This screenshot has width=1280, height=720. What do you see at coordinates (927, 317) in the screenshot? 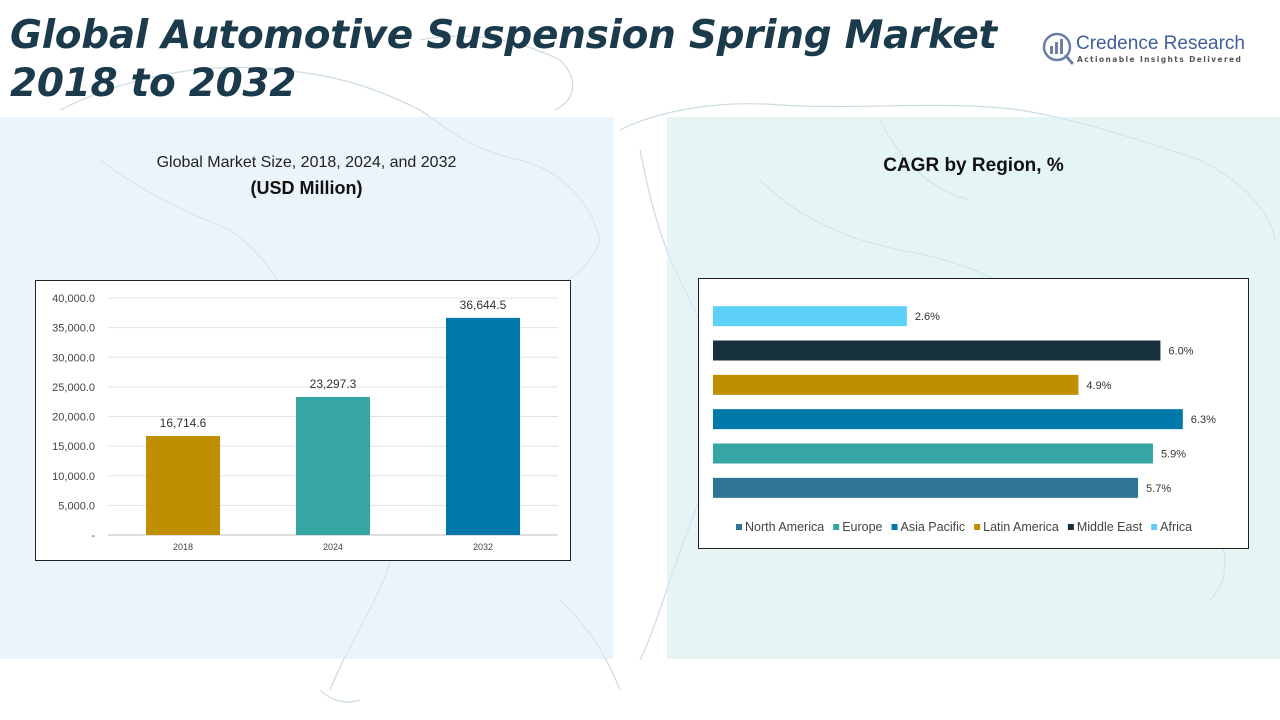
I see `hbar-value-label: 2.6%` at bounding box center [927, 317].